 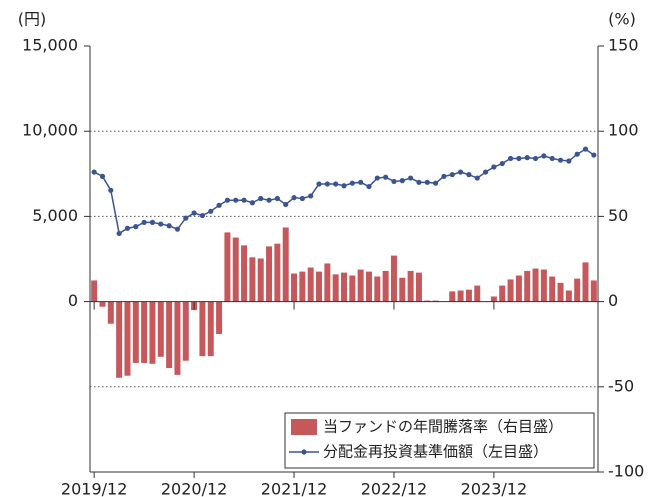 I want to click on y-unit-label: (円), so click(x=32, y=19).